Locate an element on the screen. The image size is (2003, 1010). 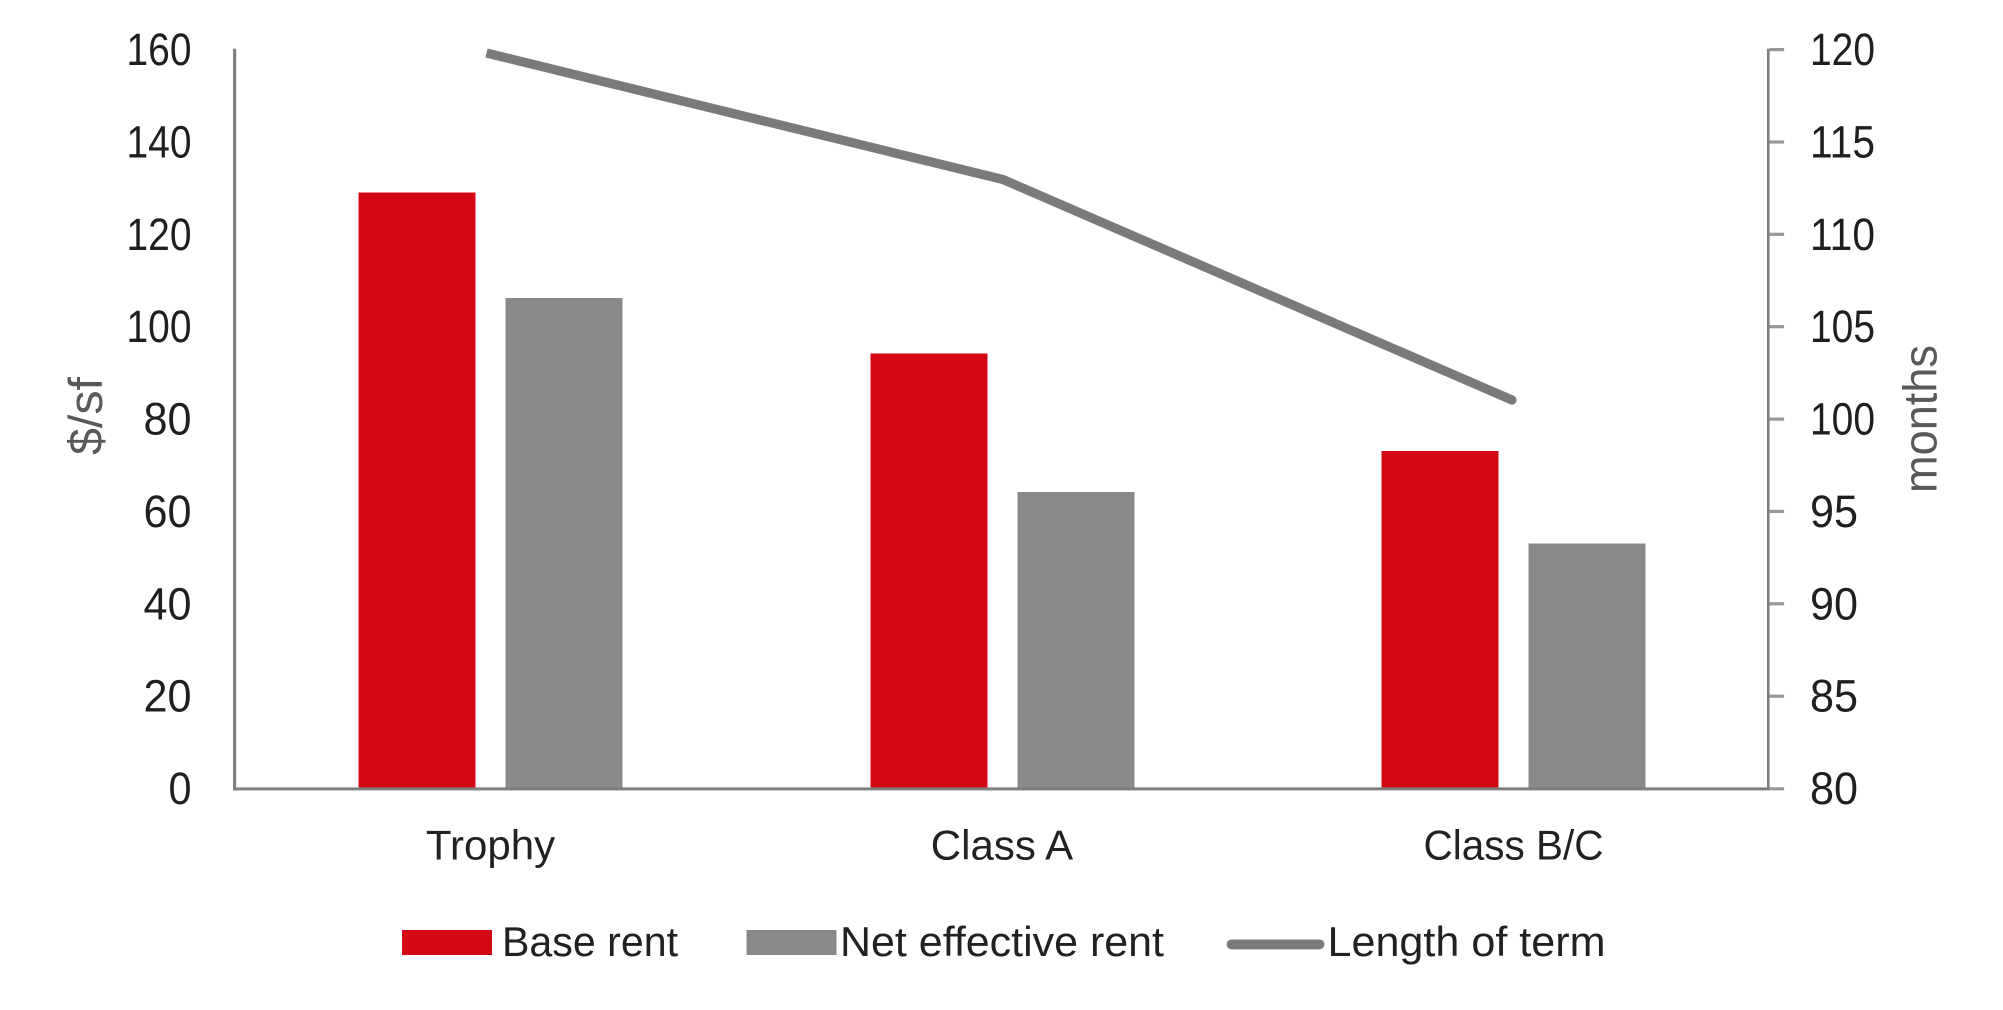
svg-text: Net effective rent is located at coordinates (1002, 941).